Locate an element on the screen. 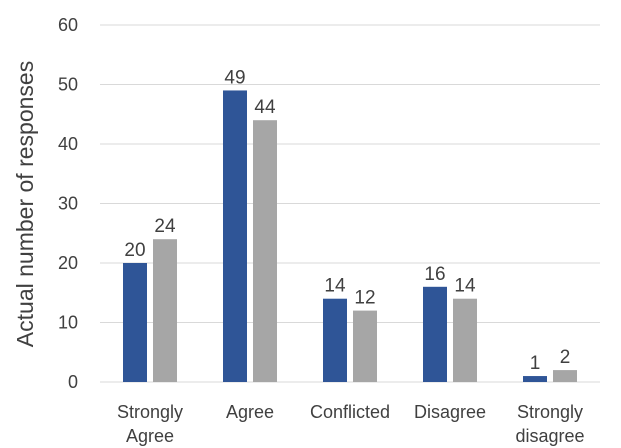 The height and width of the screenshot is (448, 621). data-label: 2 is located at coordinates (565, 357).